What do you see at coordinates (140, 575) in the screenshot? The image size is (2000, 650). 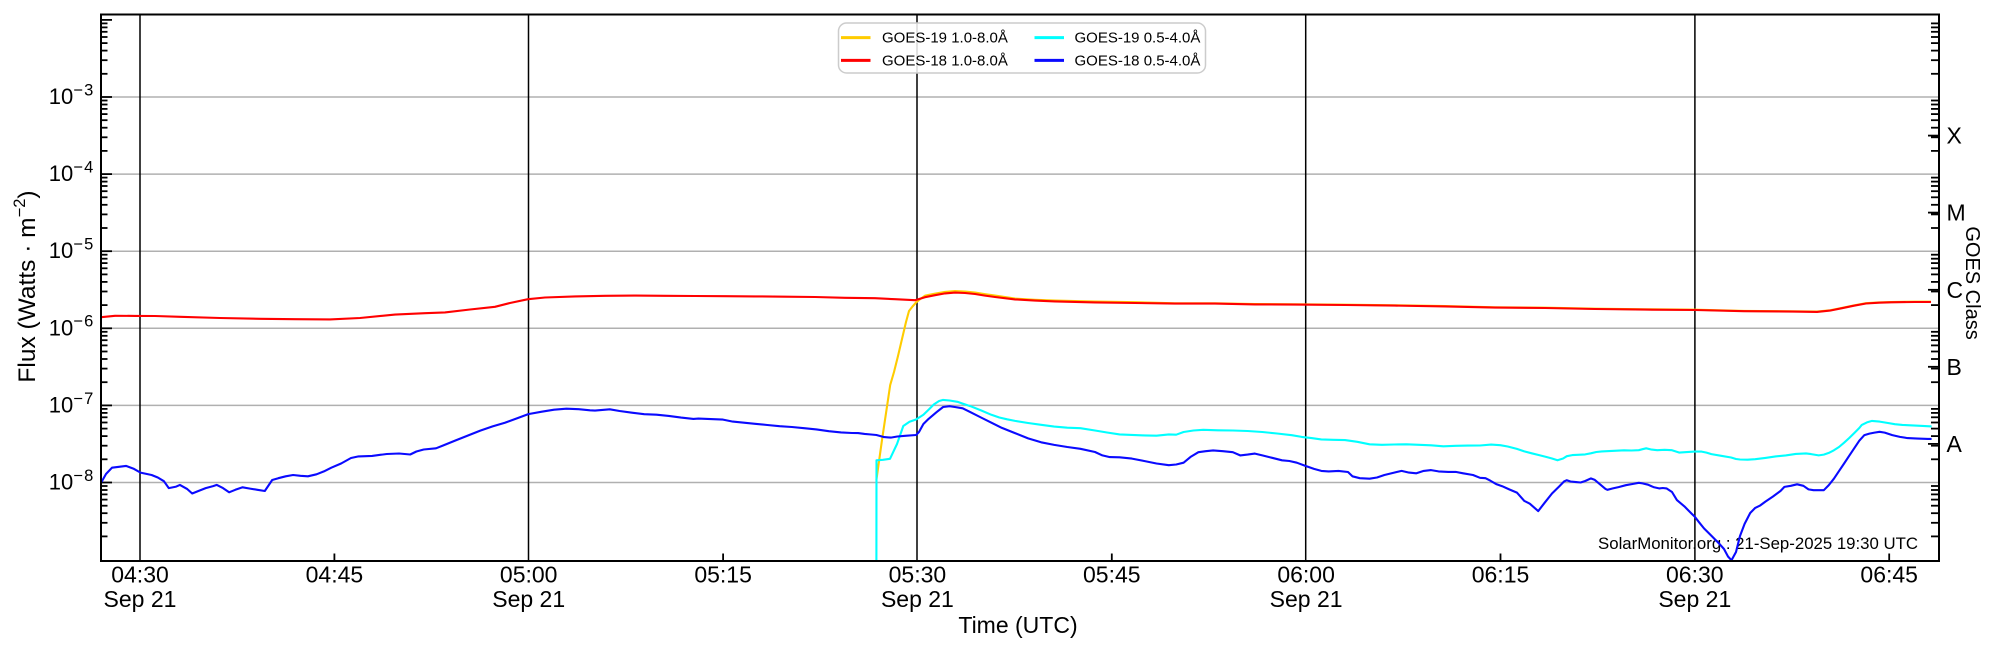 I see `svg-text: 04:30` at bounding box center [140, 575].